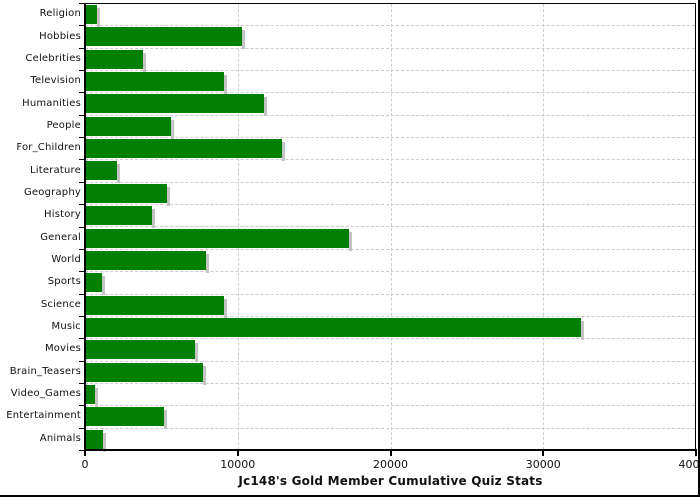 The image size is (700, 500). Describe the element at coordinates (55, 170) in the screenshot. I see `y-axis-label: Literature` at that location.